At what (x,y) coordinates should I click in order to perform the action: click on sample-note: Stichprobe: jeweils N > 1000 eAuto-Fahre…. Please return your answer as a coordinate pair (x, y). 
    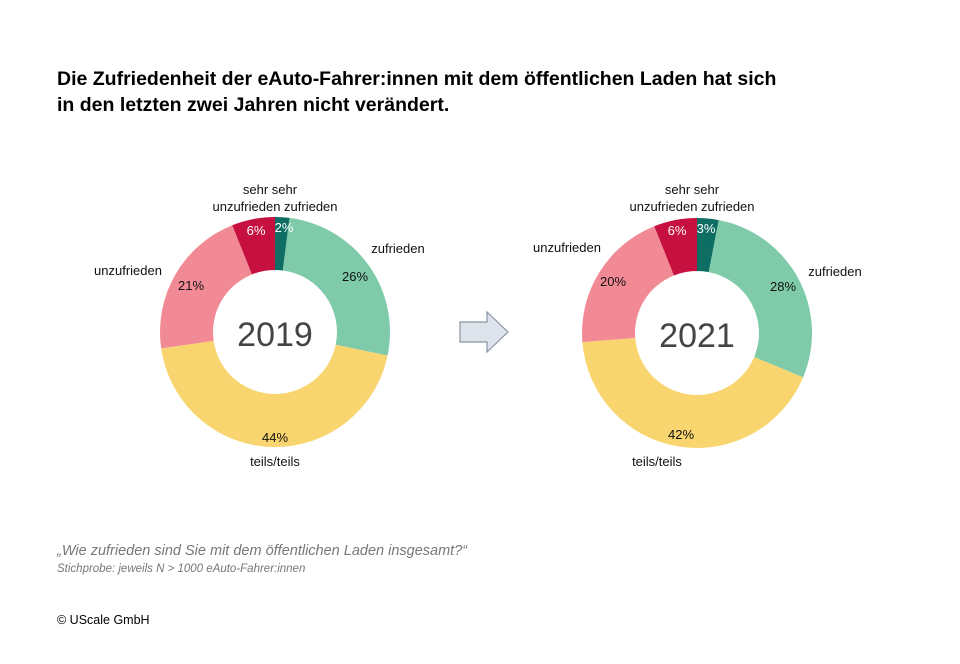
    Looking at the image, I should click on (181, 569).